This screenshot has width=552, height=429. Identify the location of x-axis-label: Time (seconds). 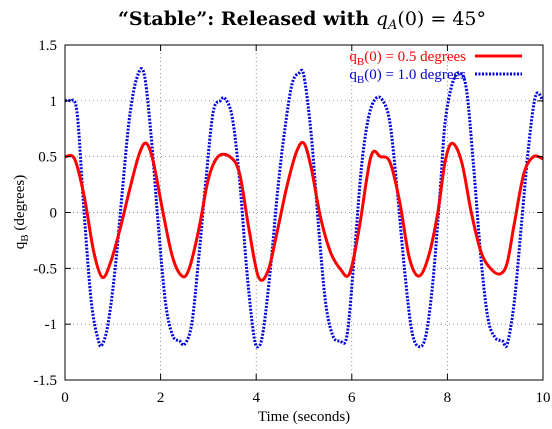
(304, 417).